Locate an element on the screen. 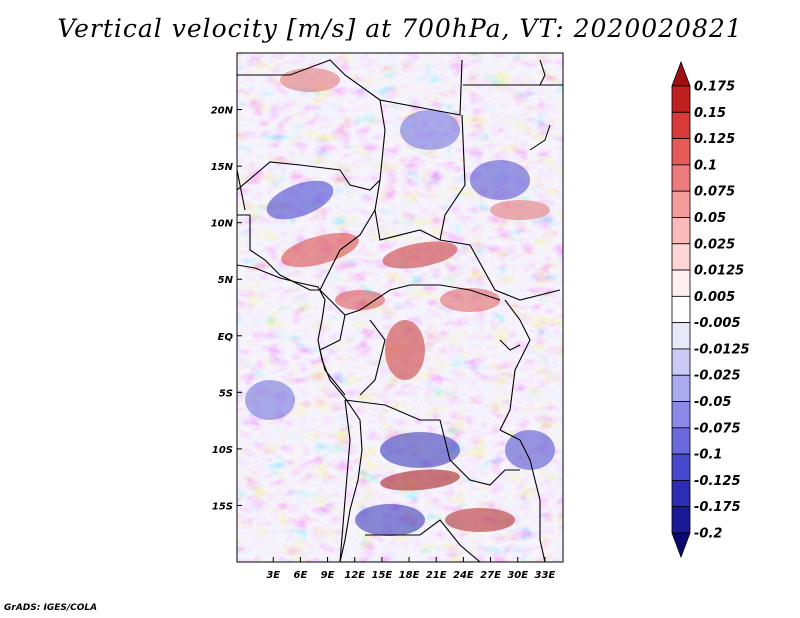  colorbar-label: 0.025 is located at coordinates (714, 244).